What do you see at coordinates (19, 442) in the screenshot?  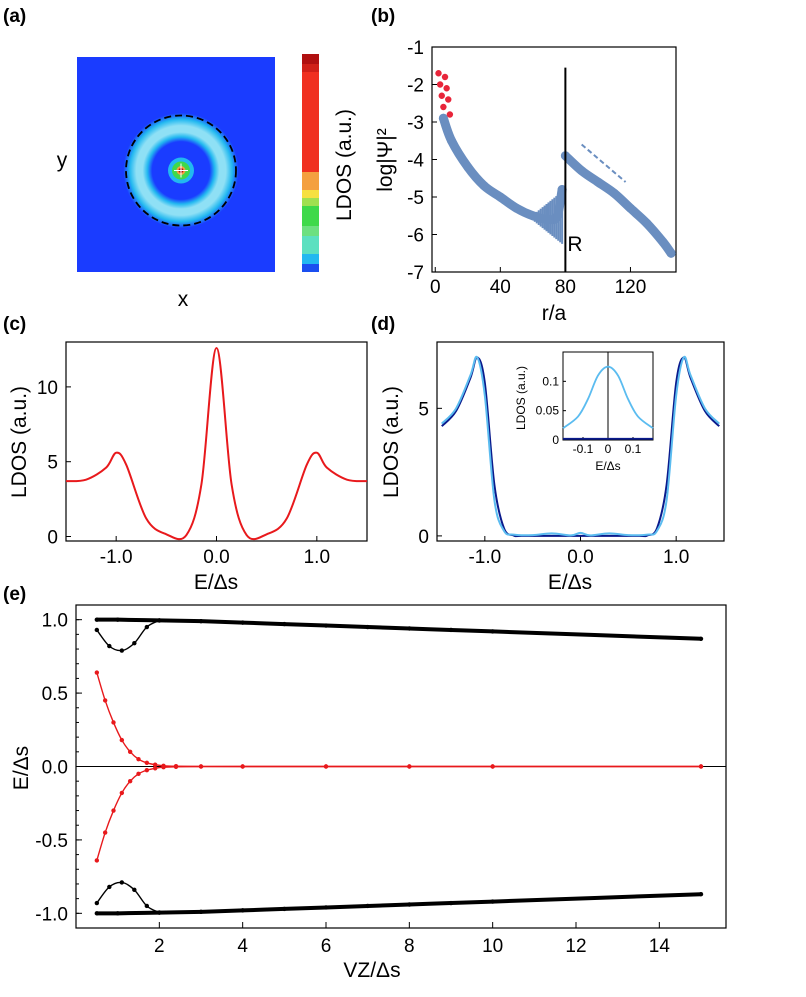 I see `c-ylabel: LDOS (a.u.)` at bounding box center [19, 442].